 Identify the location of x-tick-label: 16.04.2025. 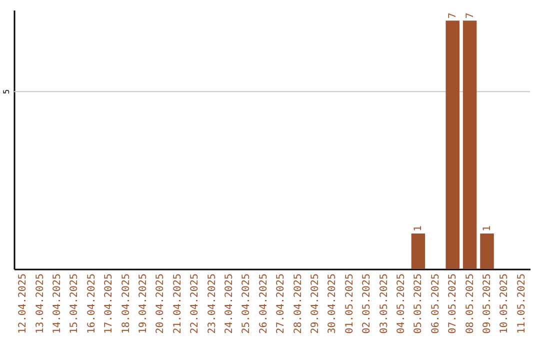
(92, 304).